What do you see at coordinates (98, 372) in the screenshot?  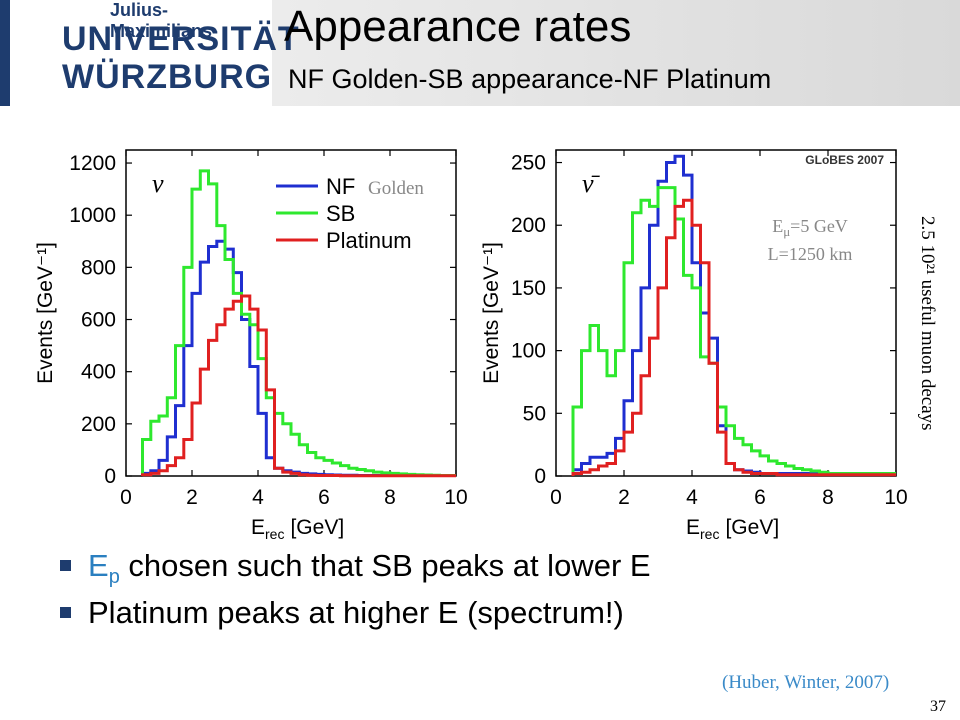 I see `y-tick-label: 400` at bounding box center [98, 372].